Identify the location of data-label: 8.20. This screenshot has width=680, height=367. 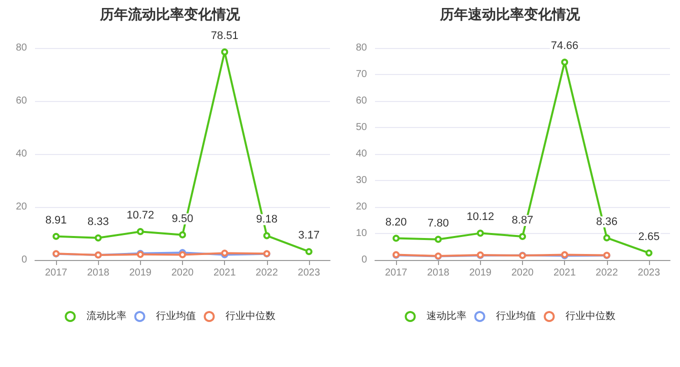
(396, 222).